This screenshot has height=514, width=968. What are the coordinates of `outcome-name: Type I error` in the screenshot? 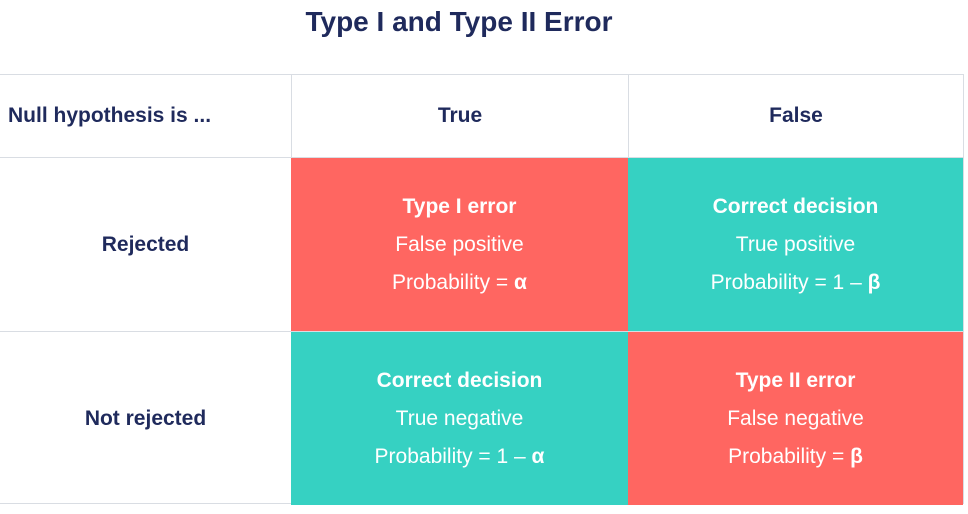 It's located at (459, 206).